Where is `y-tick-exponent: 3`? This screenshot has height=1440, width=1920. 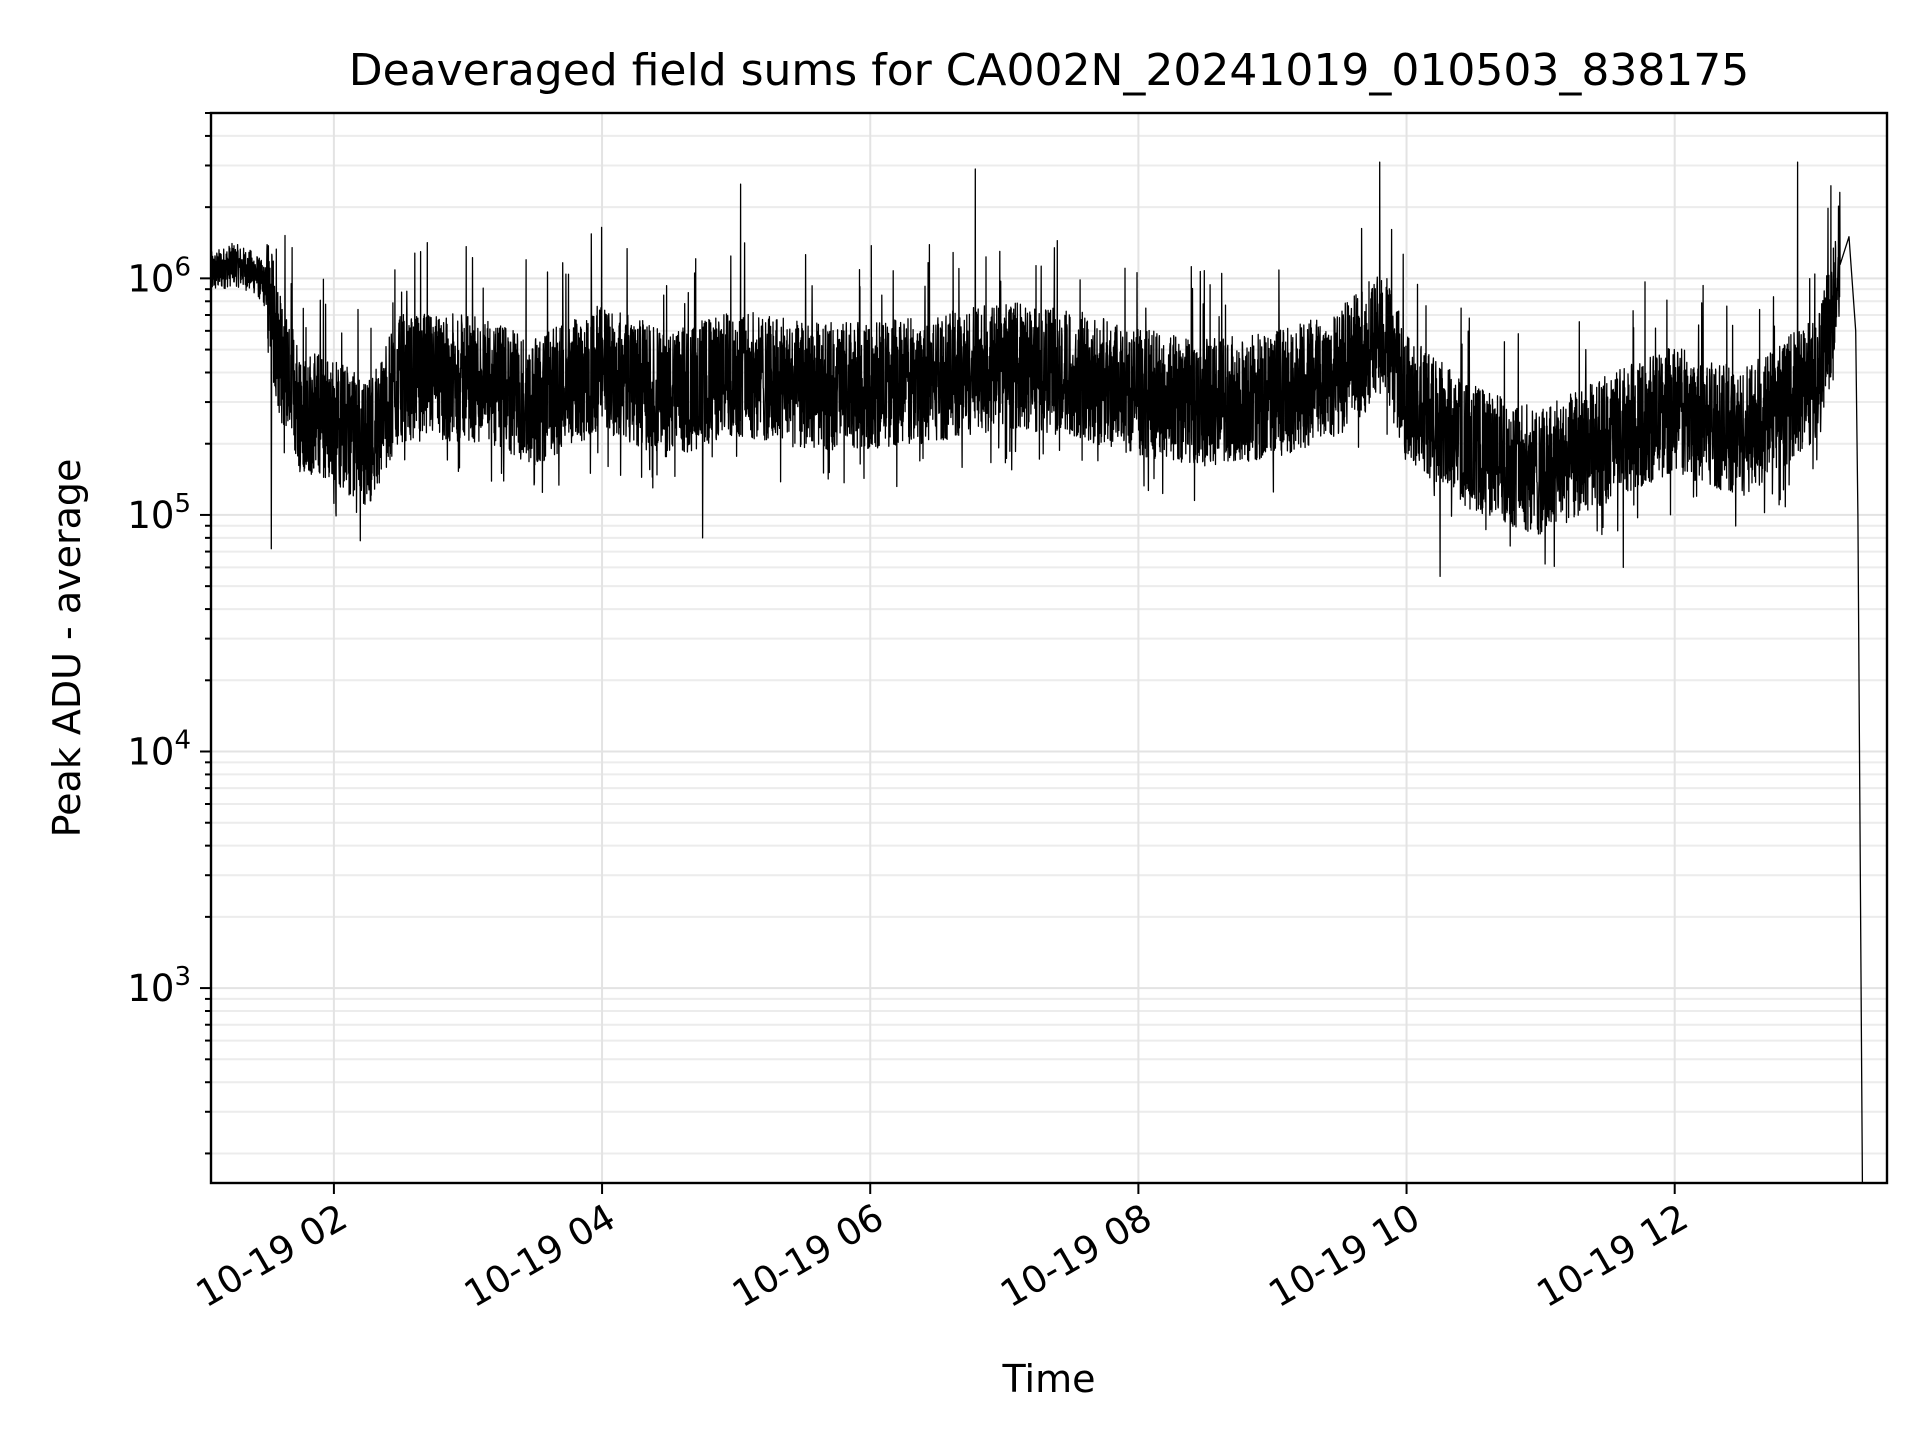
y-tick-exponent: 3 is located at coordinates (182, 977).